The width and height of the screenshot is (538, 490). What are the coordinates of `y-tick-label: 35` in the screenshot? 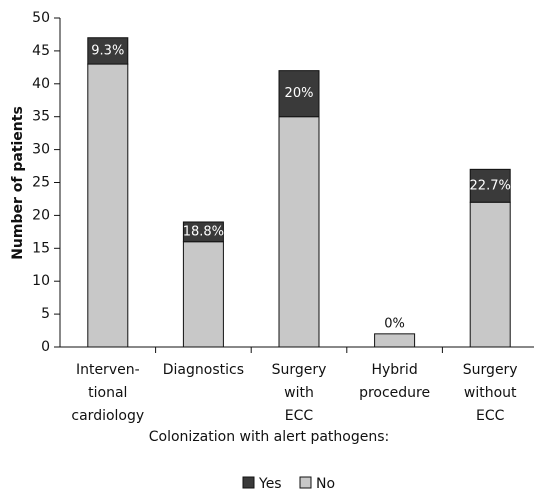 It's located at (41, 117).